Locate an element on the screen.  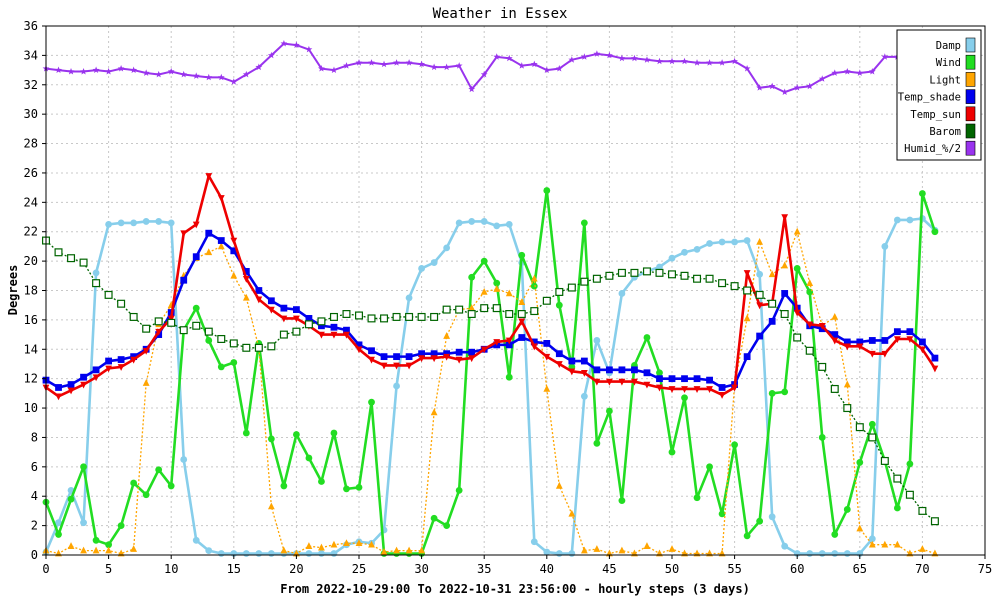
legend-label: Barom is located at coordinates (945, 132).